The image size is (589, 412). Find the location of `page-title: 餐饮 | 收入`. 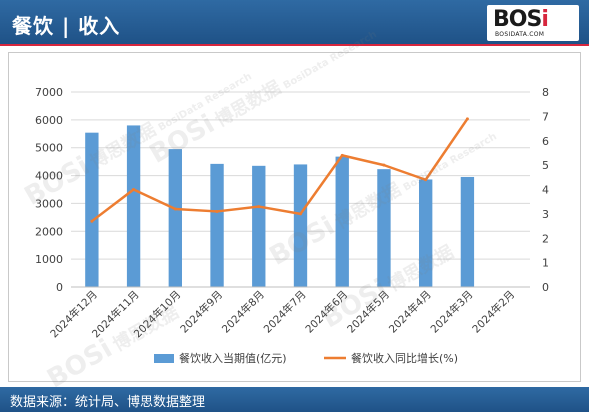

page-title: 餐饮 | 收入 is located at coordinates (66, 26).